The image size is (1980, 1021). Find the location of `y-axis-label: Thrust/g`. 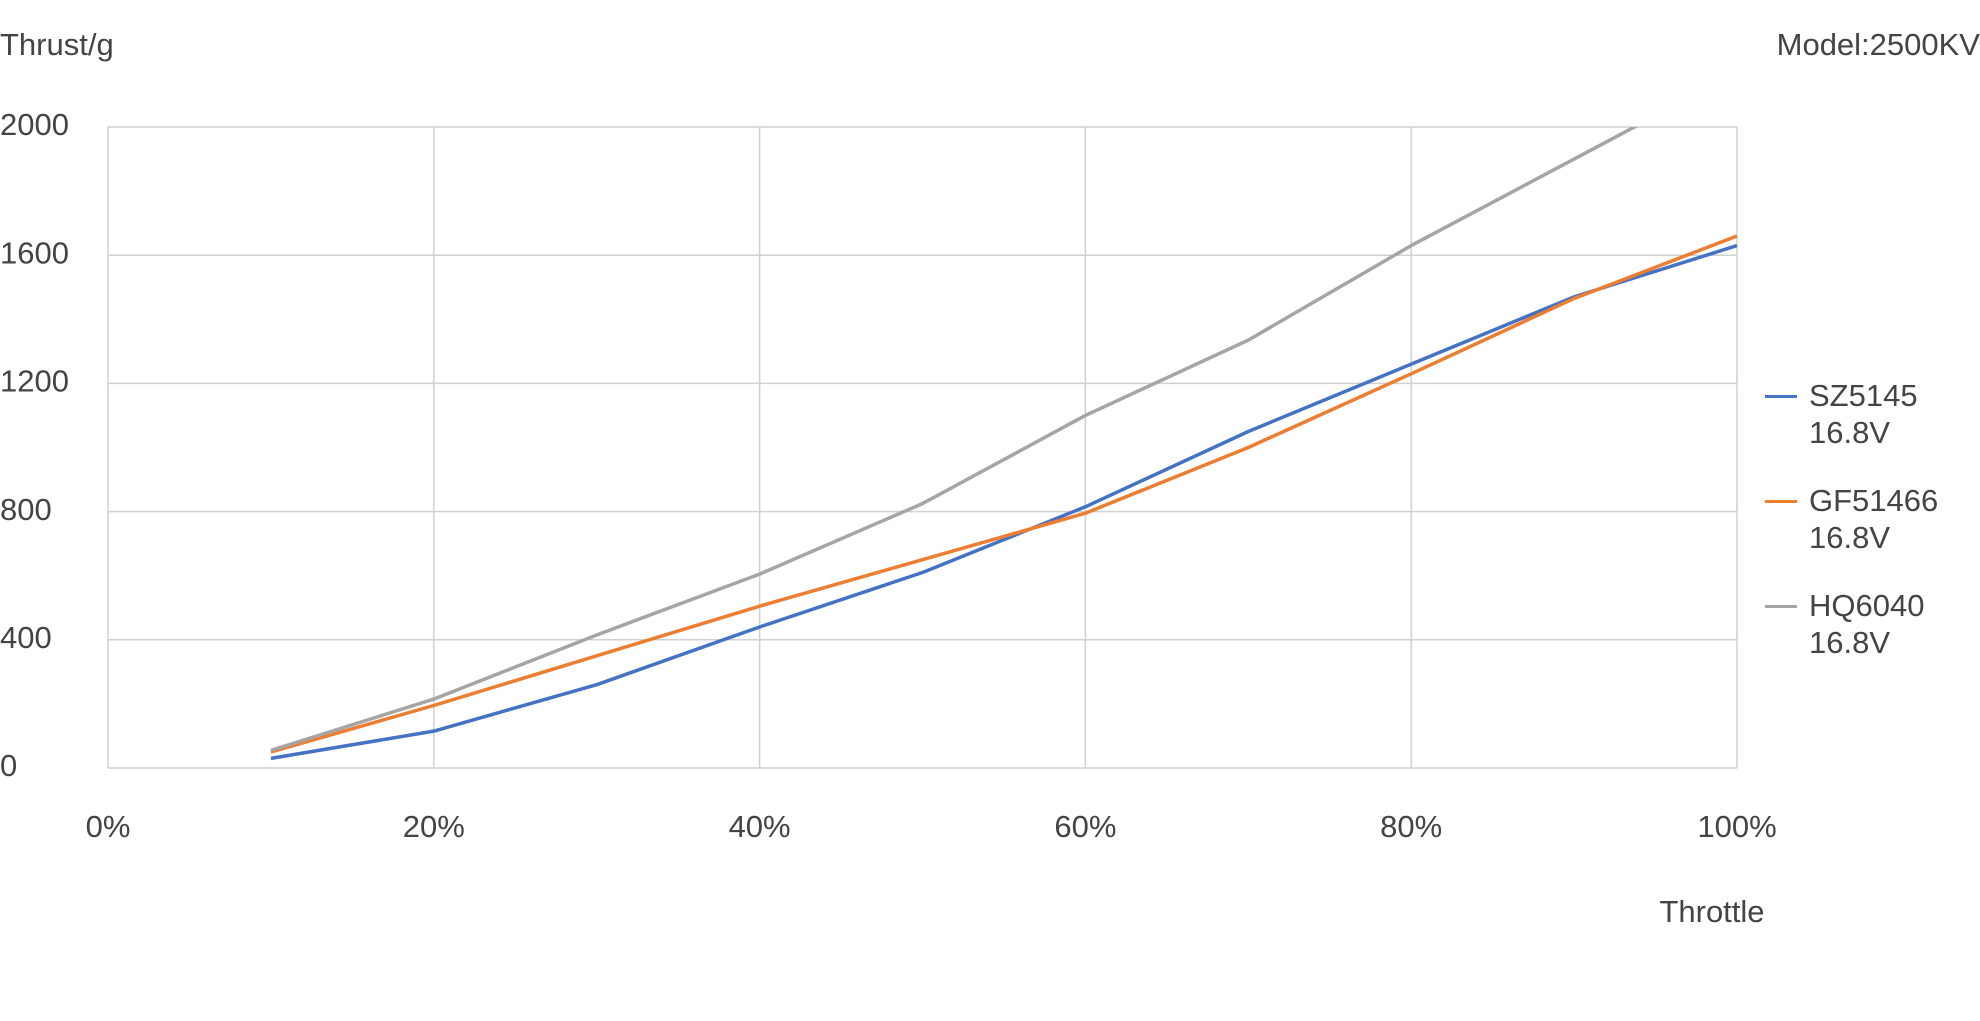

y-axis-label: Thrust/g is located at coordinates (57, 44).